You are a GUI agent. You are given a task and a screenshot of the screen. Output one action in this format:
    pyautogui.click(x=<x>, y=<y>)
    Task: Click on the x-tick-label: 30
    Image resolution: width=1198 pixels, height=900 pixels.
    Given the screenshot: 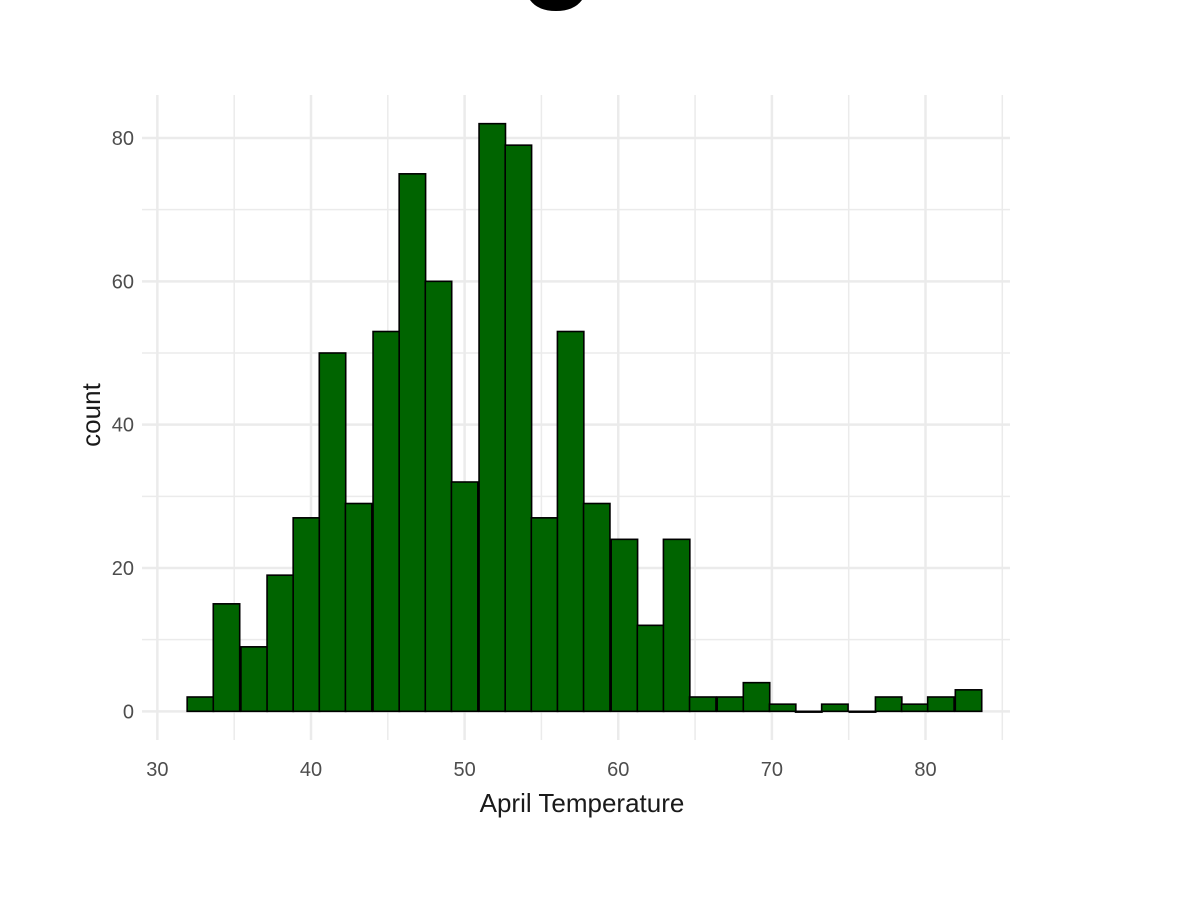 What is the action you would take?
    pyautogui.click(x=157, y=770)
    